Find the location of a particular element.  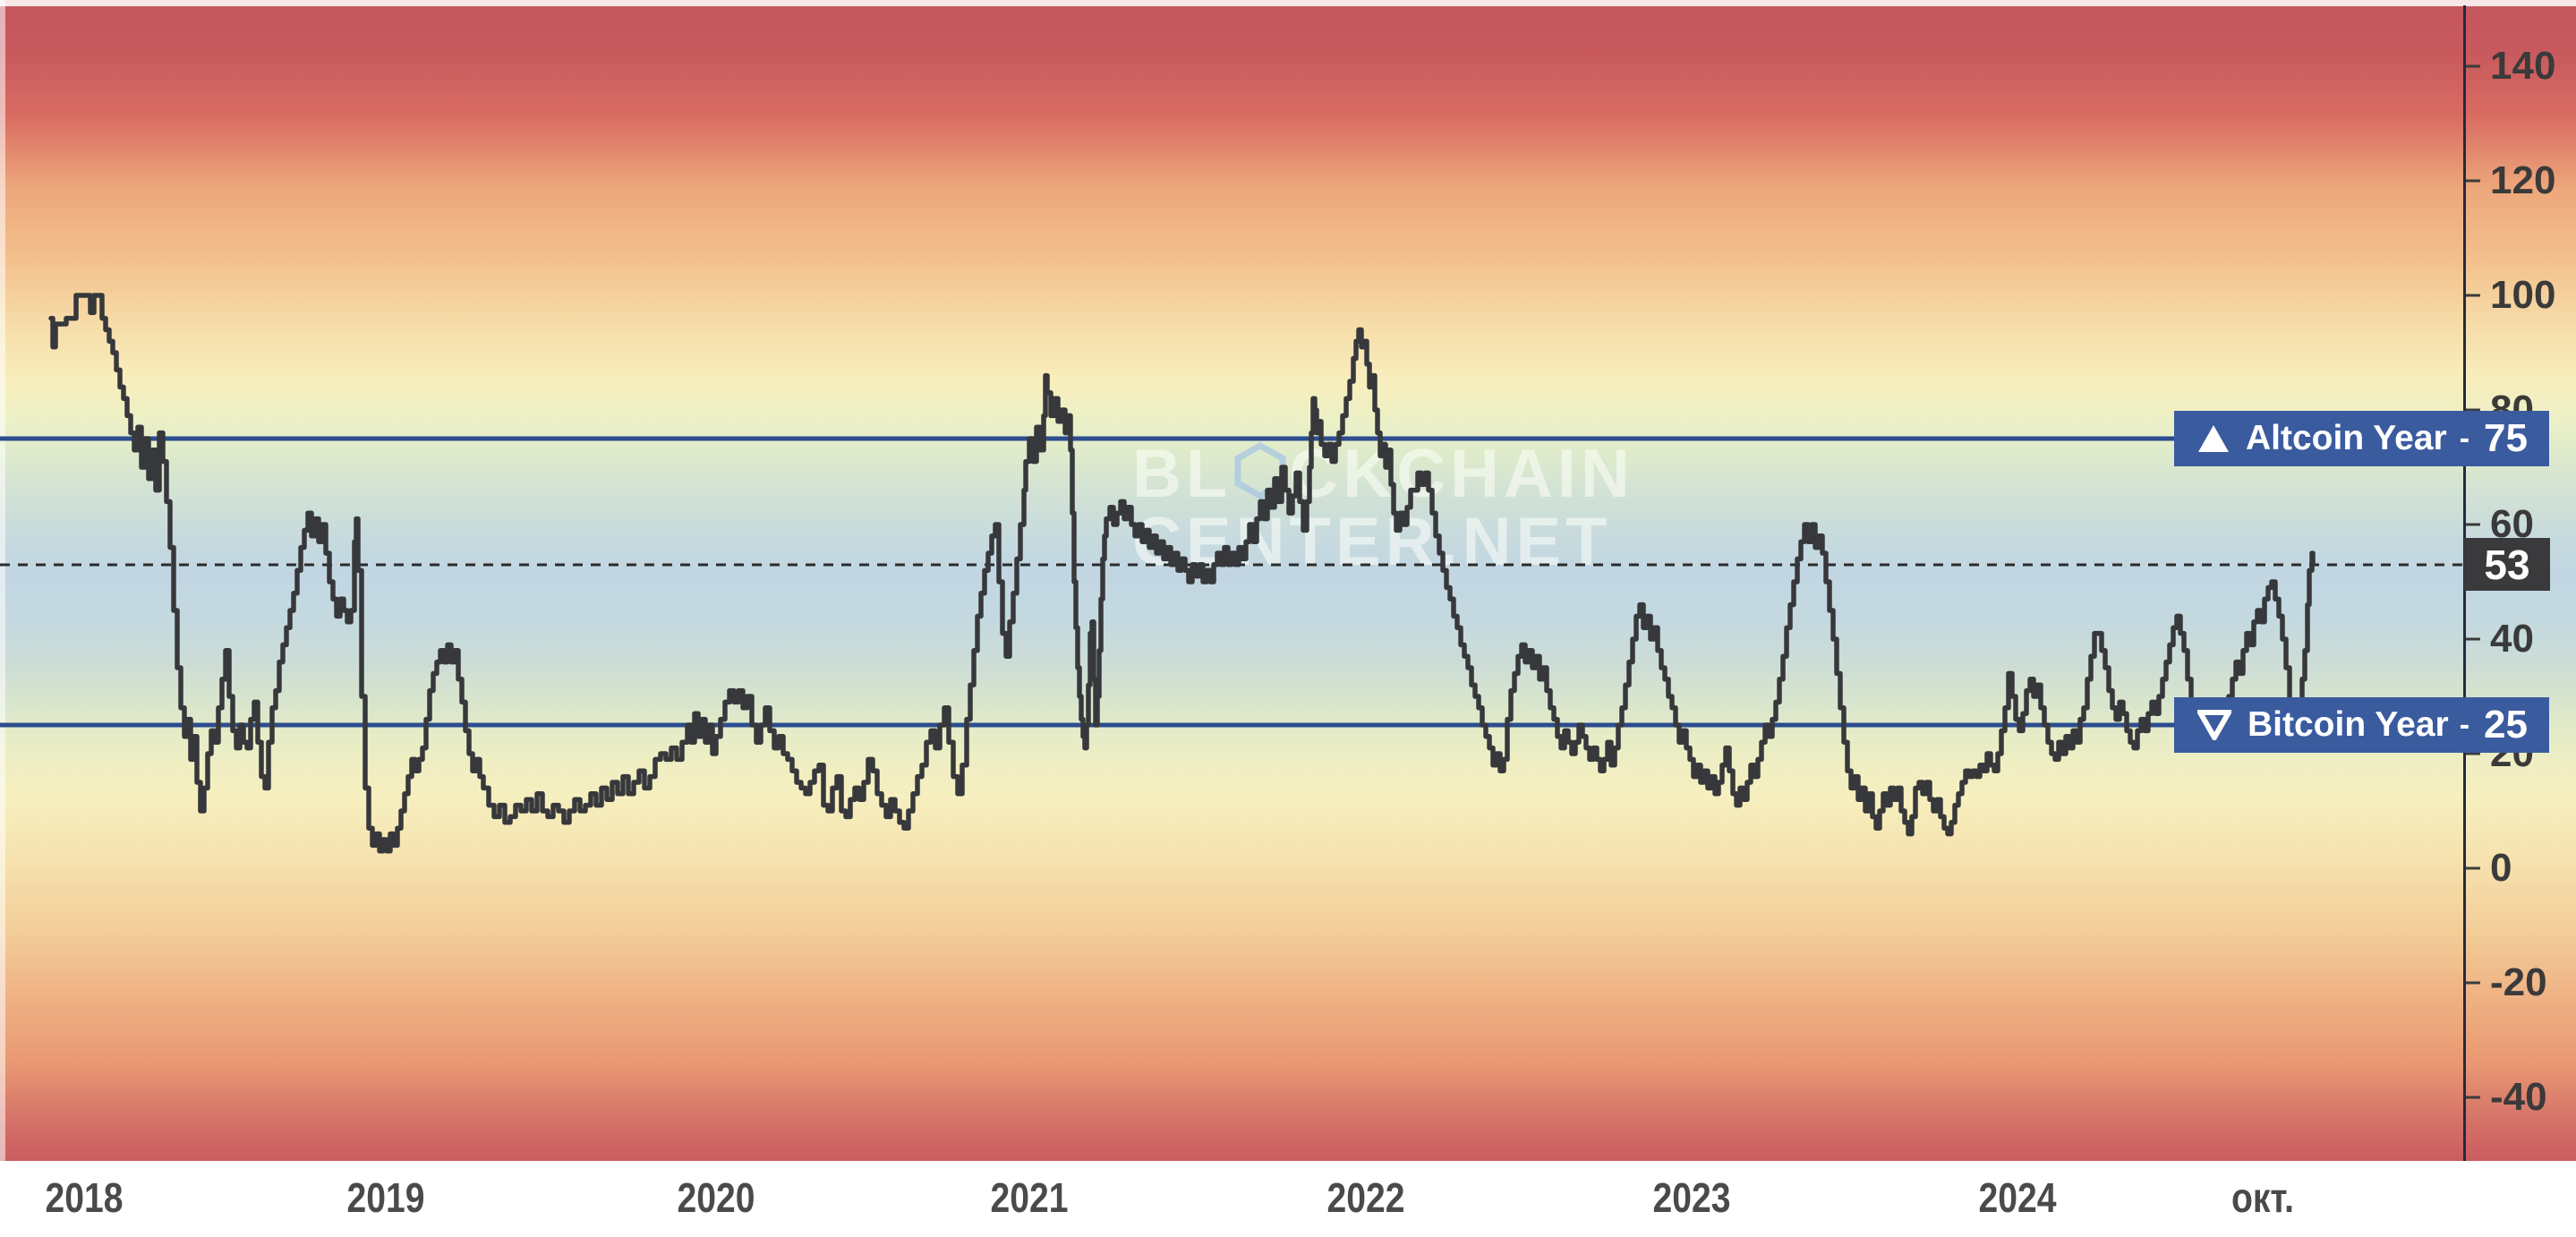

x-axis-label: 2019 is located at coordinates (385, 1197).